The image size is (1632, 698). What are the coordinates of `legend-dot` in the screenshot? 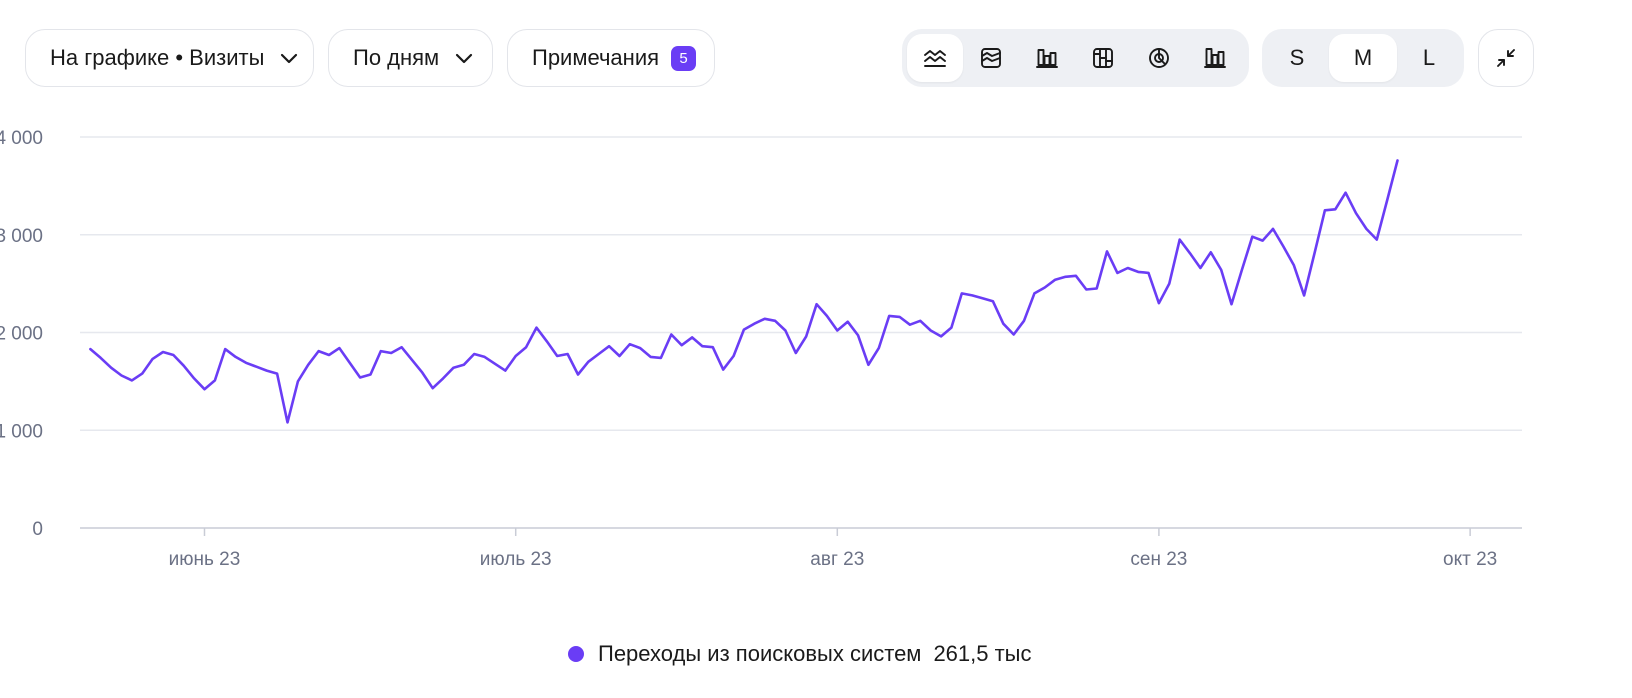 It's located at (576, 654).